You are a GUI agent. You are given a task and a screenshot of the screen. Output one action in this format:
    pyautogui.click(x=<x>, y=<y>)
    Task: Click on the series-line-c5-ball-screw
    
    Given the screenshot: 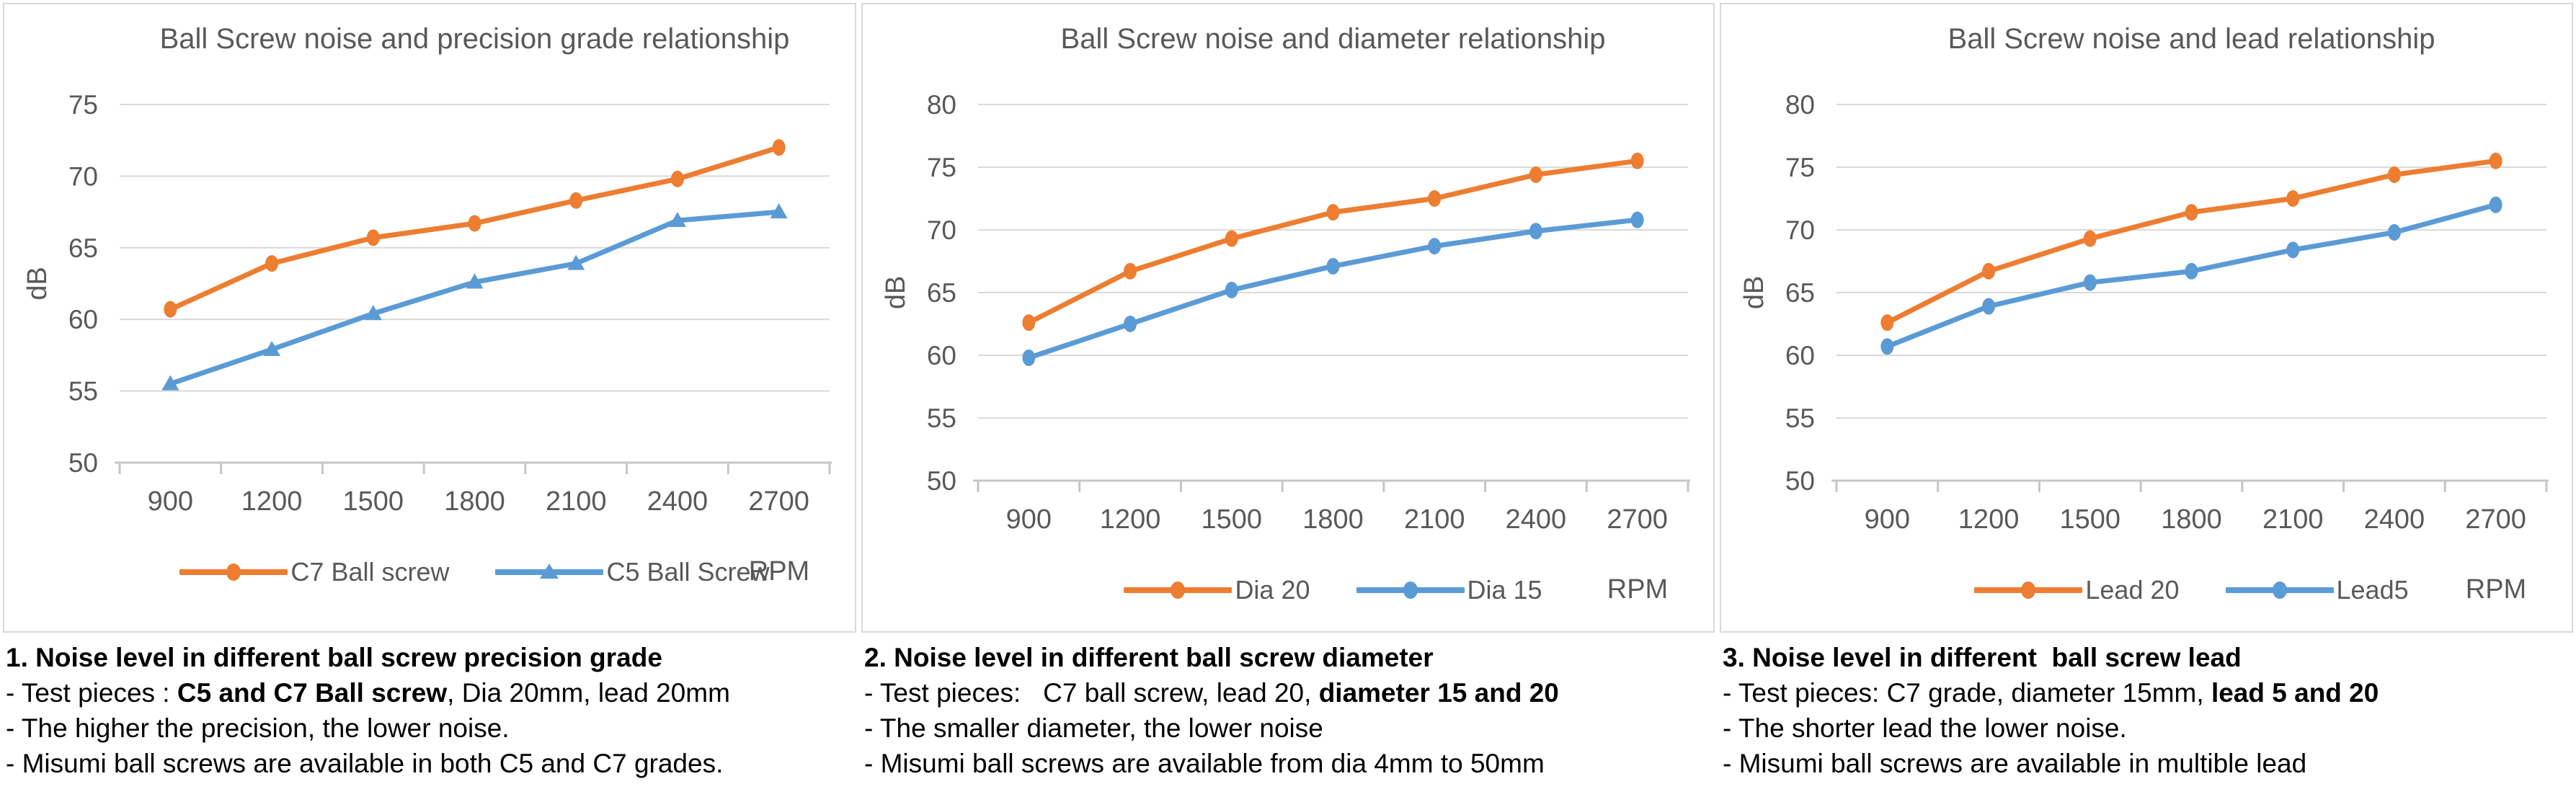 What is the action you would take?
    pyautogui.click(x=474, y=298)
    